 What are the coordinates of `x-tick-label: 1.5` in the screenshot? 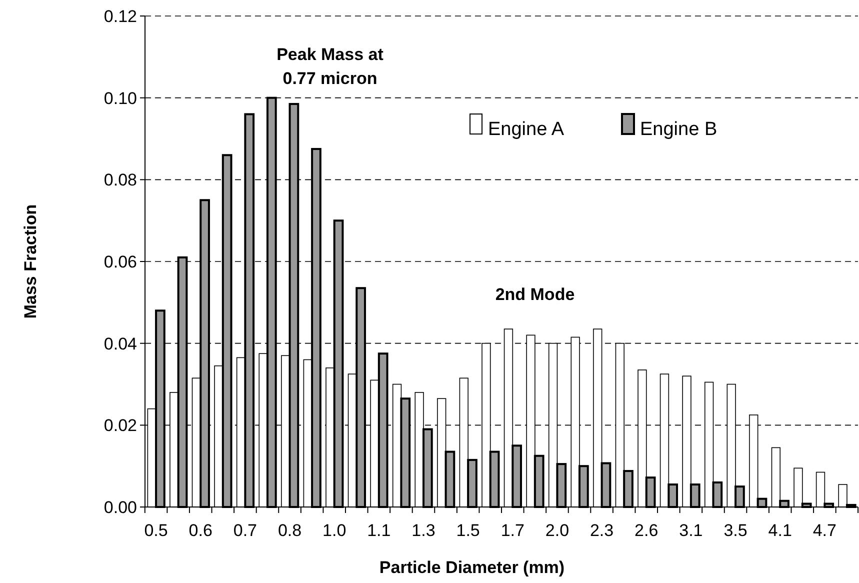 It's located at (468, 530).